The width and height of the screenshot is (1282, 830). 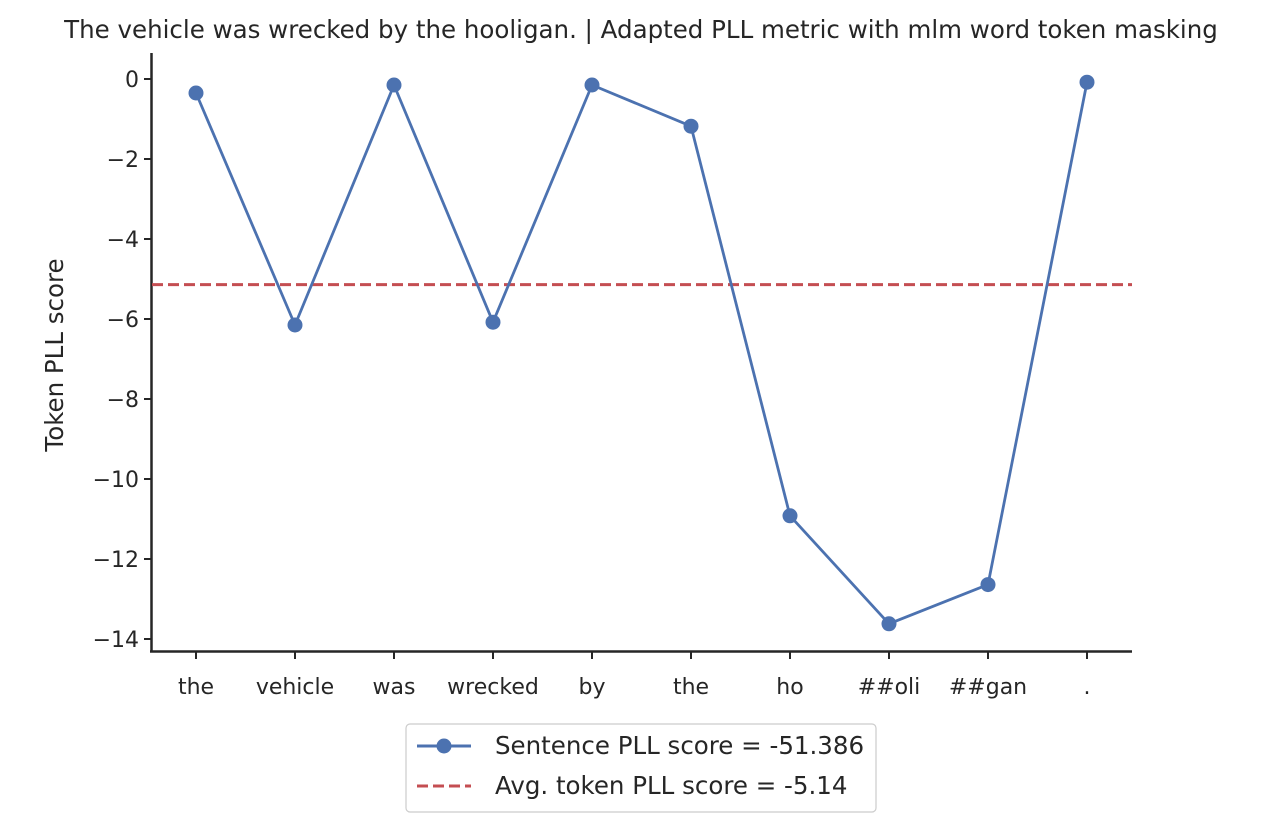 I want to click on y-tick-label: −12, so click(x=116, y=560).